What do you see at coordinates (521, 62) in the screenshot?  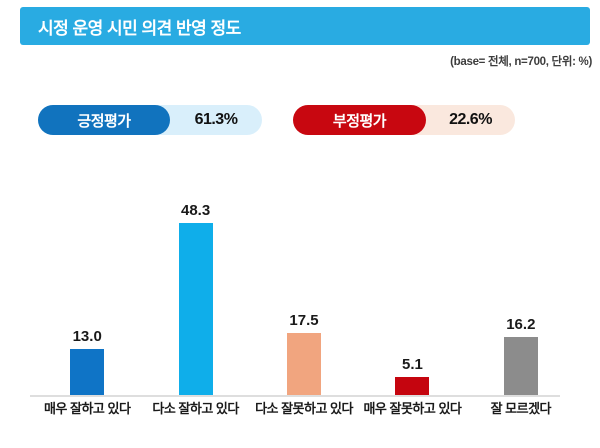 I see `base-note: (base= 전체, n=700, 단위: %)` at bounding box center [521, 62].